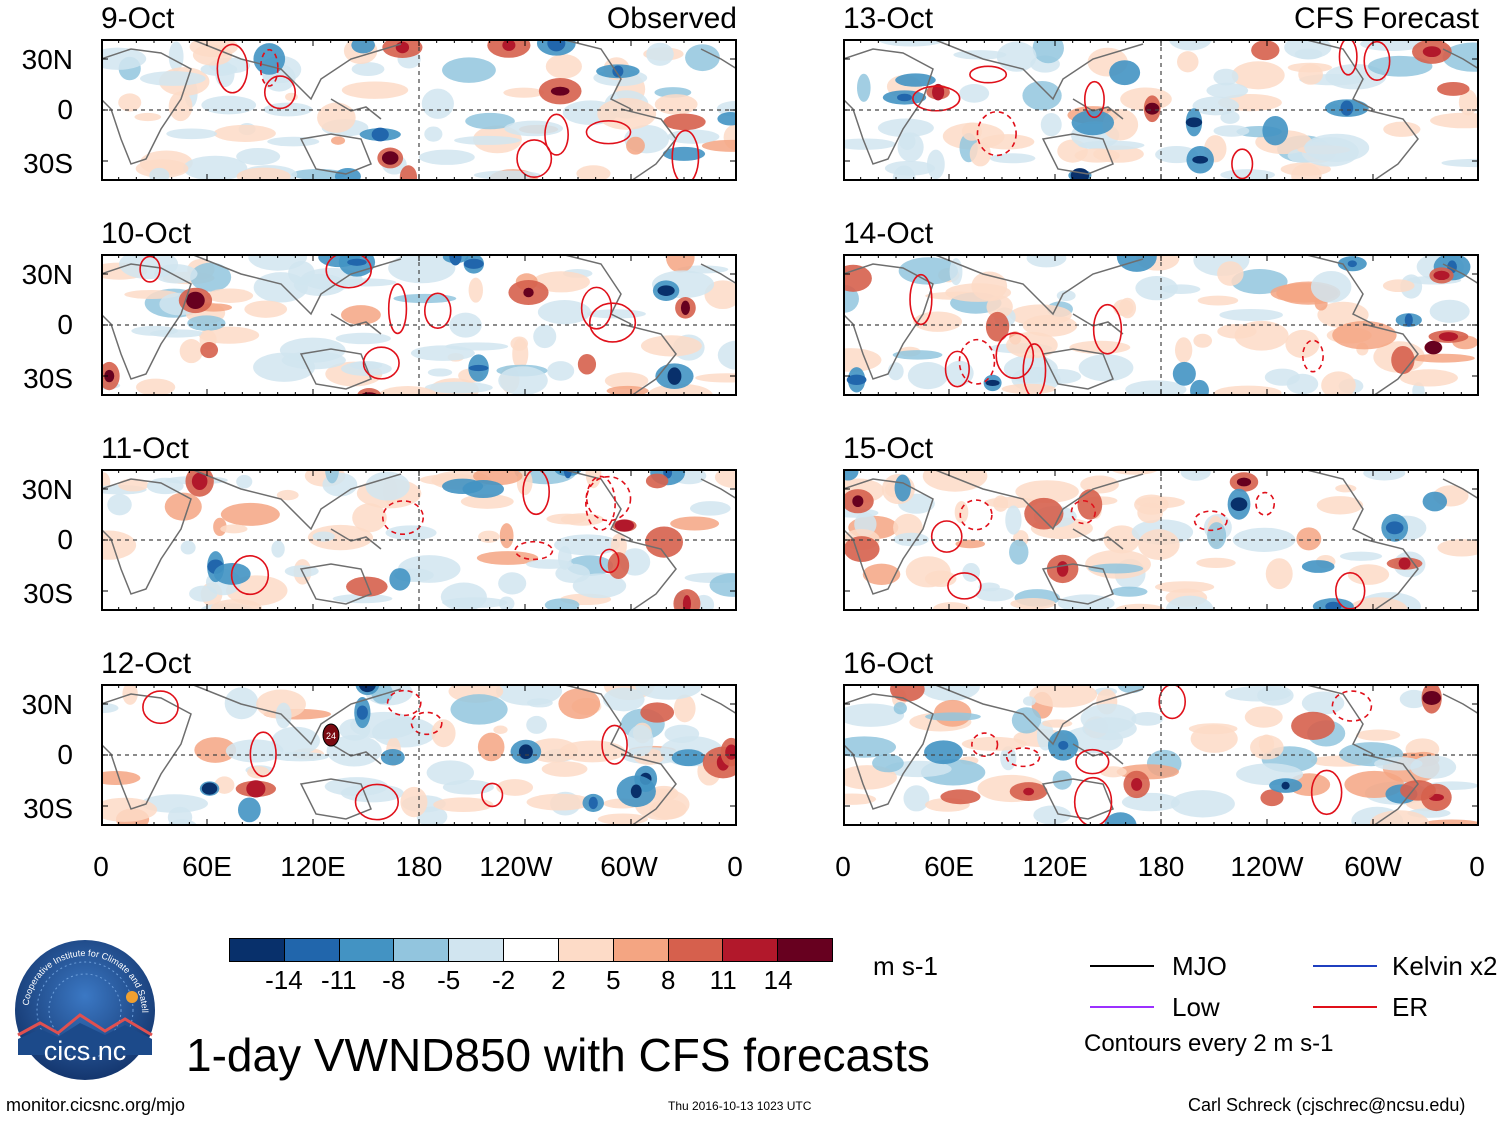  What do you see at coordinates (1161, 866) in the screenshot?
I see `lon-label-180: 180` at bounding box center [1161, 866].